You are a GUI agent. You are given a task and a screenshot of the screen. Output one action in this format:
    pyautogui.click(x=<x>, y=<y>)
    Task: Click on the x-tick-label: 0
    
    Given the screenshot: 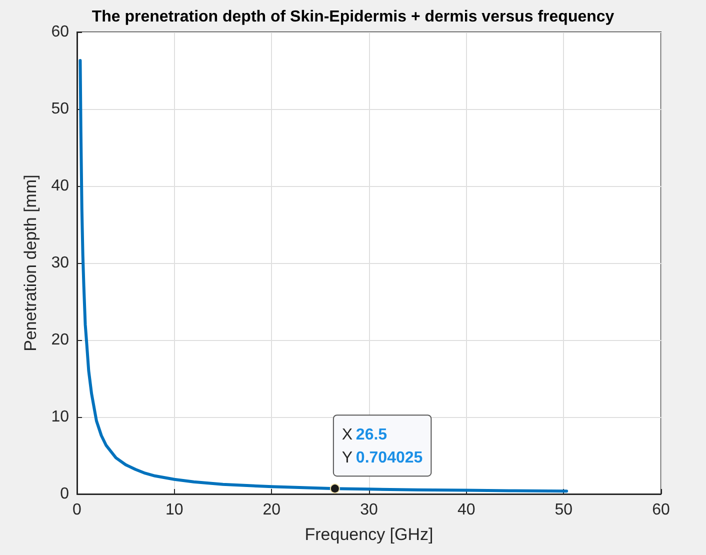 What is the action you would take?
    pyautogui.click(x=77, y=510)
    